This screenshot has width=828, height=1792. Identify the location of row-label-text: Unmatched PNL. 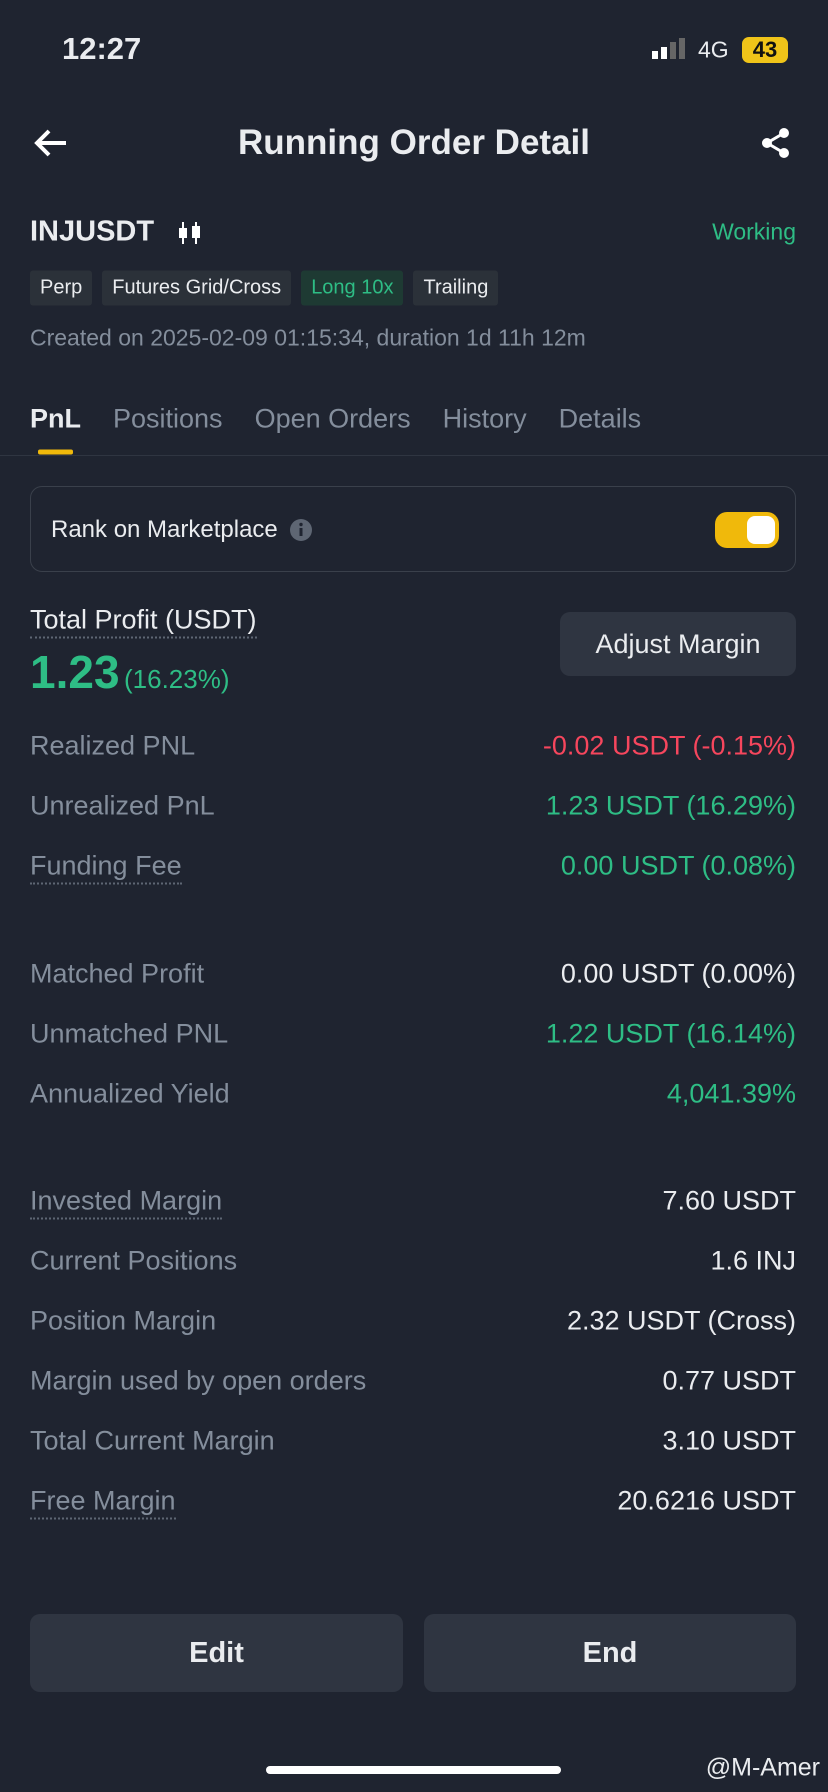
(129, 1033).